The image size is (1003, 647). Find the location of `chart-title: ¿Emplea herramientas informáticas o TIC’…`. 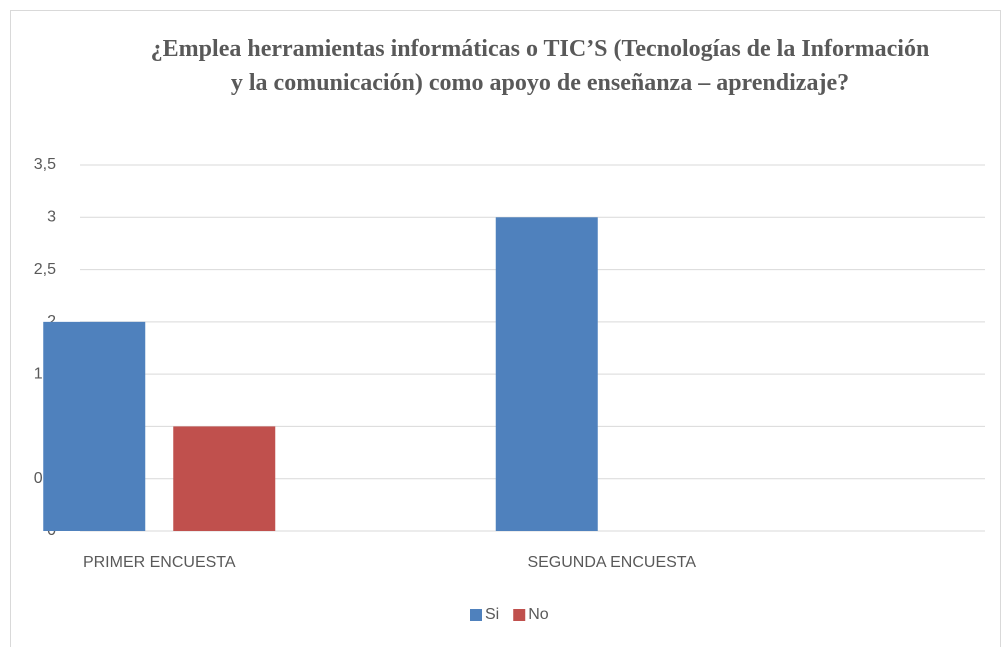

chart-title: ¿Emplea herramientas informáticas o TIC’… is located at coordinates (540, 66).